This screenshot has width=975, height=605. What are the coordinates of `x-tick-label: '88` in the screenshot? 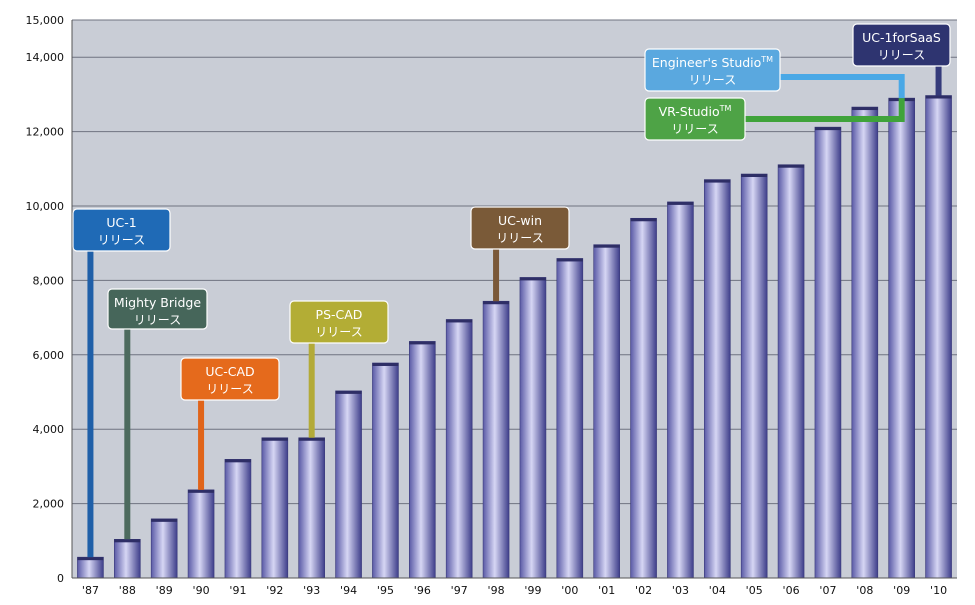 It's located at (127, 590).